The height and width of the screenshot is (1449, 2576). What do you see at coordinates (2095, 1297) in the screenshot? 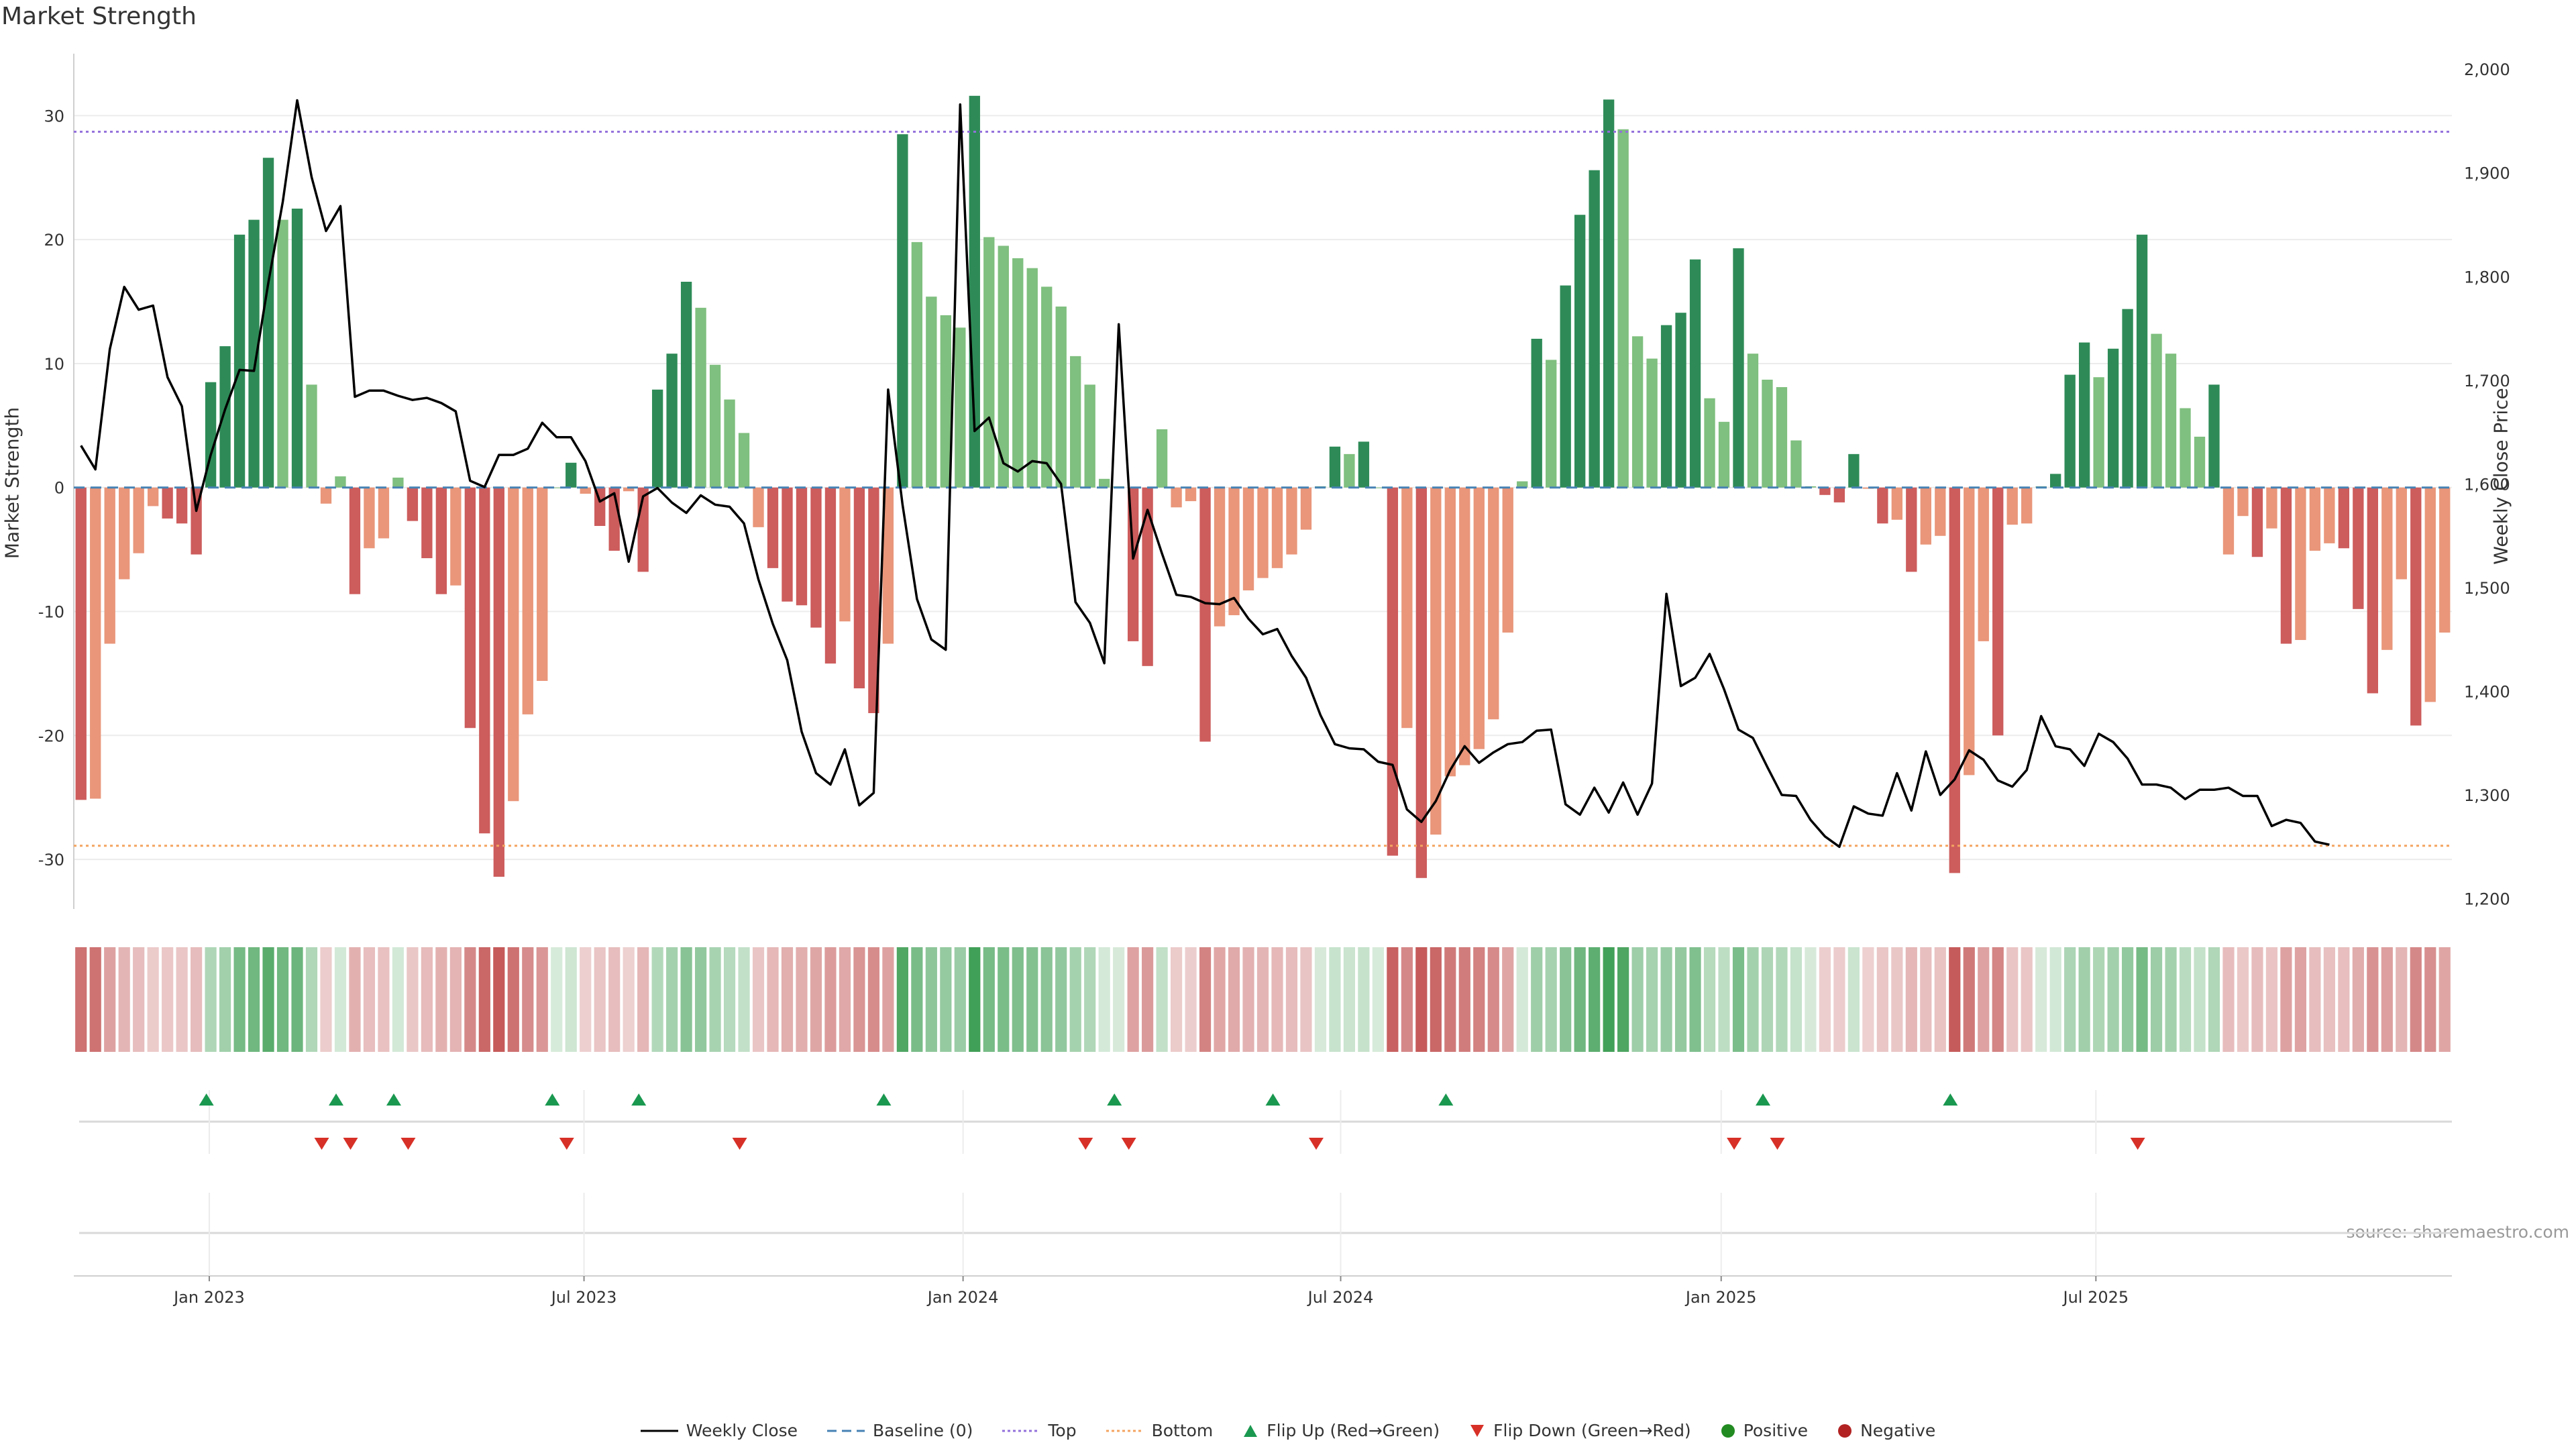
I see `x-tick-label: Jul 2025` at bounding box center [2095, 1297].